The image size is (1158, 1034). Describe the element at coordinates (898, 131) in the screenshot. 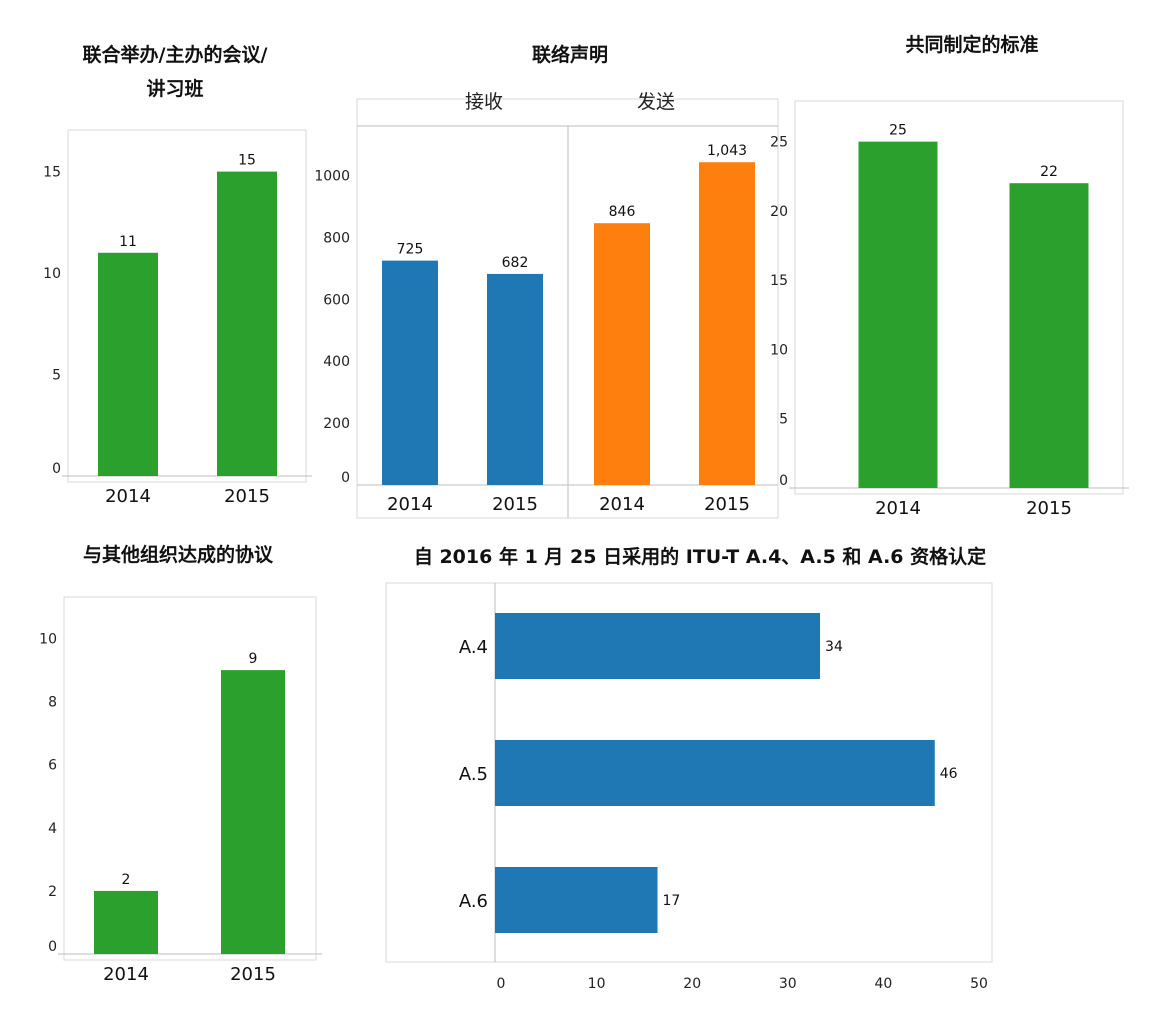

I see `data-label: 25` at that location.